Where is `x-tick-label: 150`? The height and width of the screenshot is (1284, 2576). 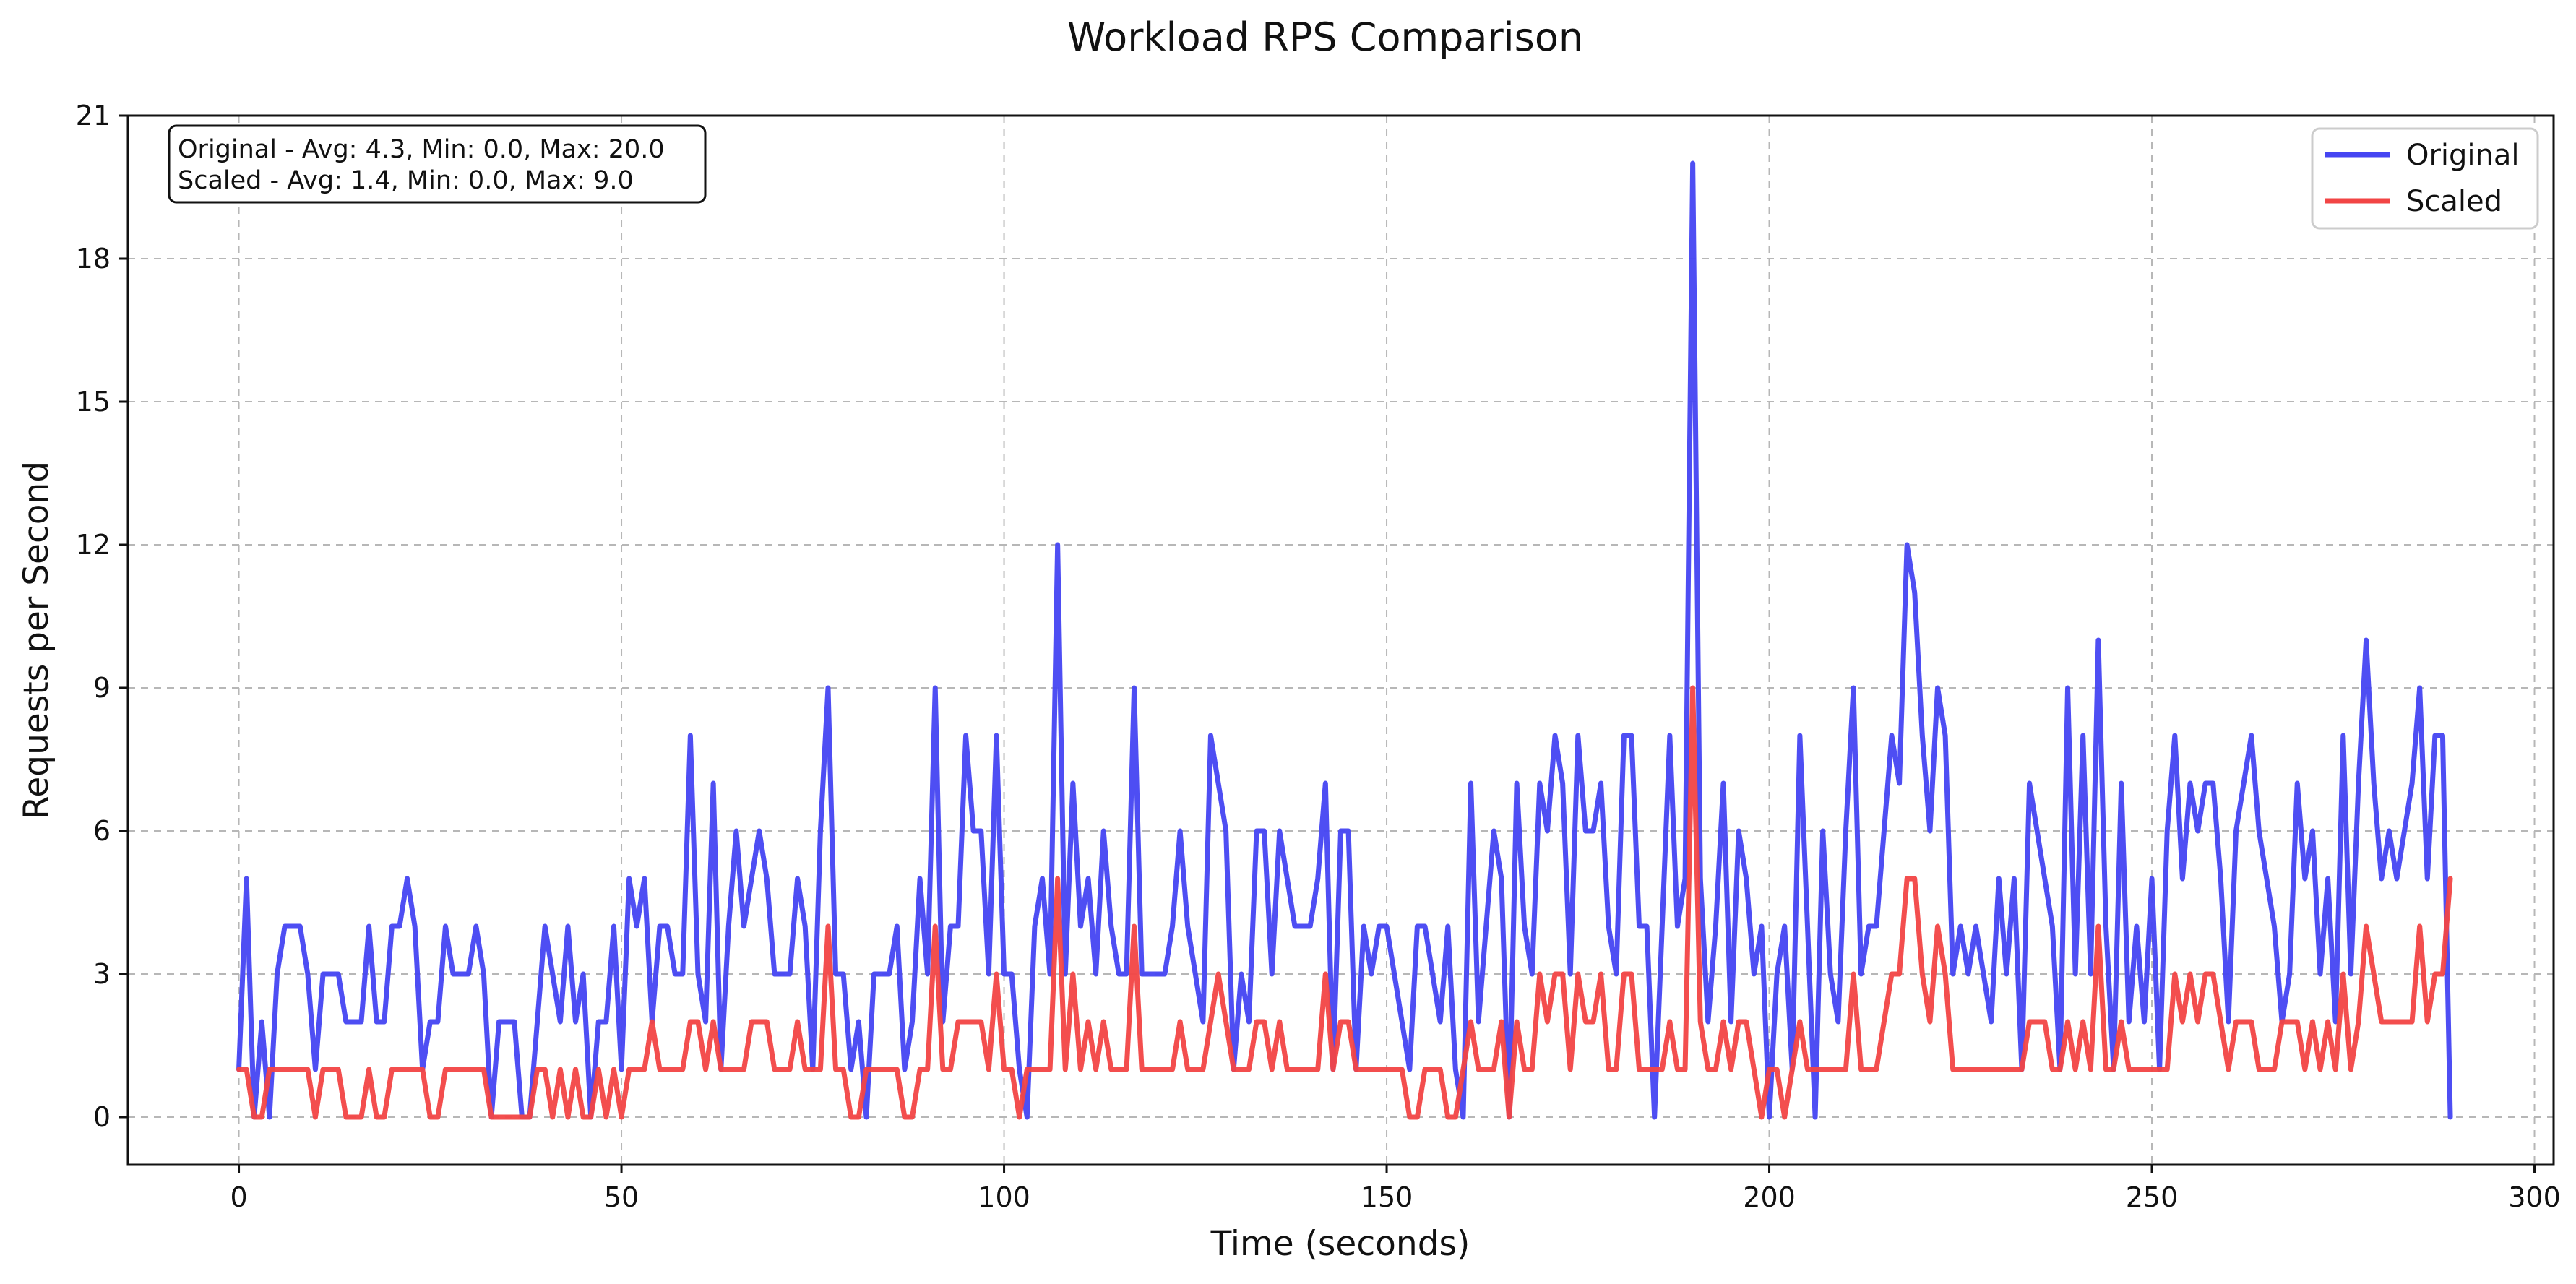 x-tick-label: 150 is located at coordinates (1387, 1197).